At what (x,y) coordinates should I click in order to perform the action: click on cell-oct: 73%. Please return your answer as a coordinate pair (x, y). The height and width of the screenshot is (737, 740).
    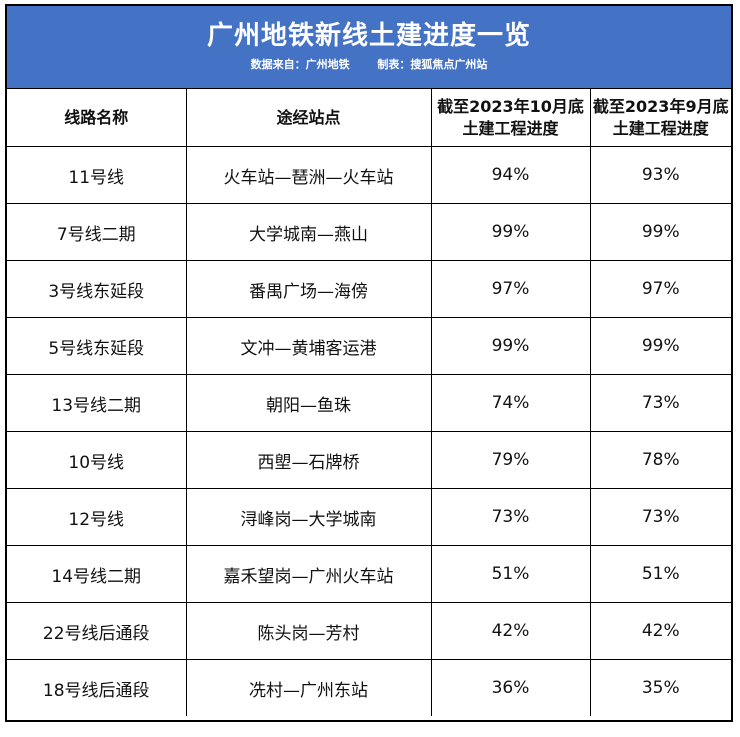
    Looking at the image, I should click on (510, 517).